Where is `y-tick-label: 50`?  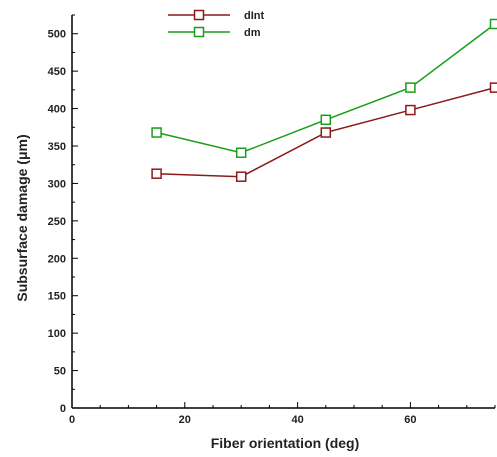 y-tick-label: 50 is located at coordinates (60, 372).